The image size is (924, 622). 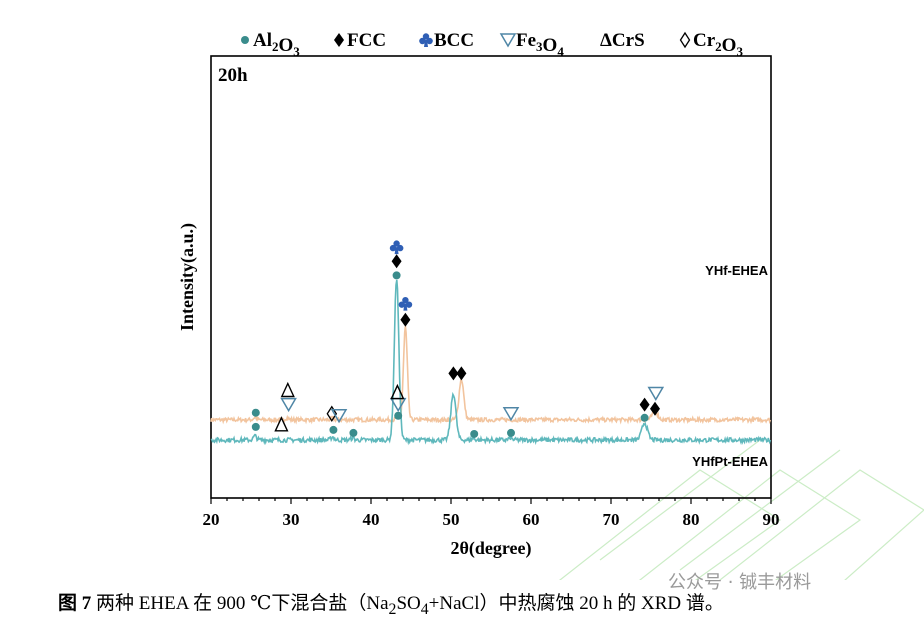 I want to click on x-axis-label: 2θ(degree), so click(x=490, y=548).